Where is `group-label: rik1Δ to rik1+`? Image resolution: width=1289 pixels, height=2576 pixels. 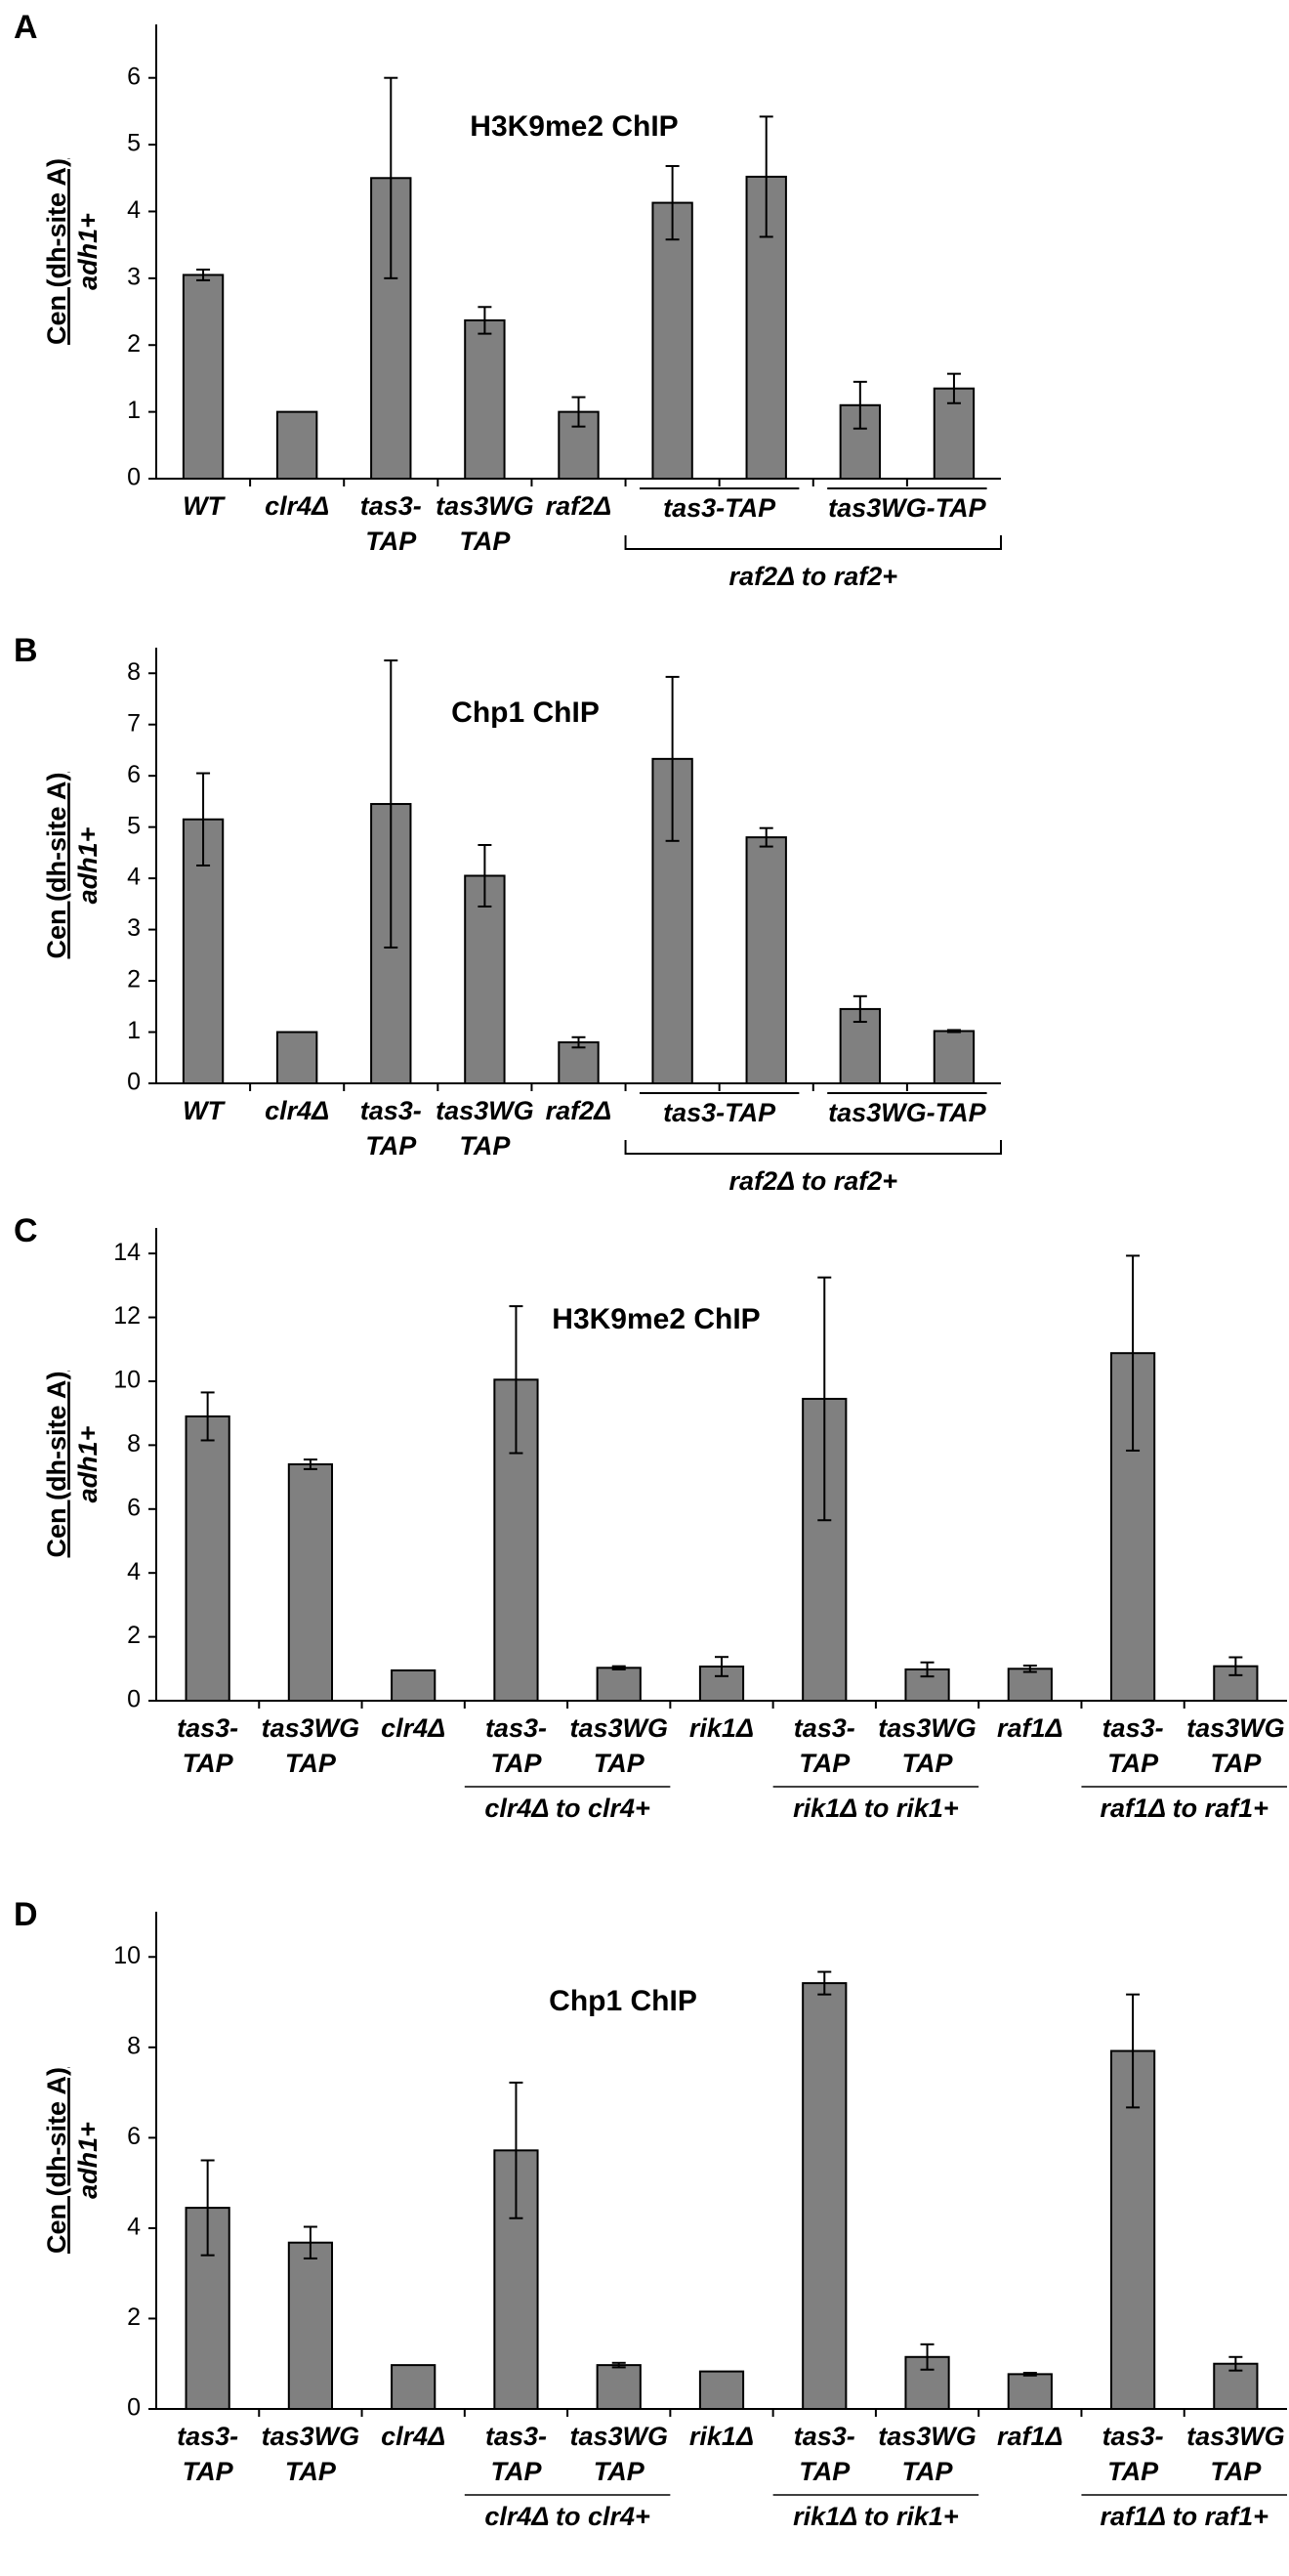 group-label: rik1Δ to rik1+ is located at coordinates (876, 1808).